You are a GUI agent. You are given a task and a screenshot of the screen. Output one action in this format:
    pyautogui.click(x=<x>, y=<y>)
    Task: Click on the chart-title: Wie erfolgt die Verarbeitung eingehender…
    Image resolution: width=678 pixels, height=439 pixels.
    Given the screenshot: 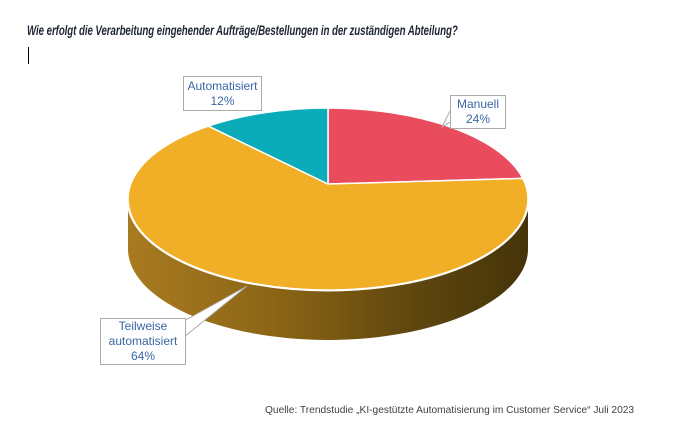 What is the action you would take?
    pyautogui.click(x=242, y=30)
    